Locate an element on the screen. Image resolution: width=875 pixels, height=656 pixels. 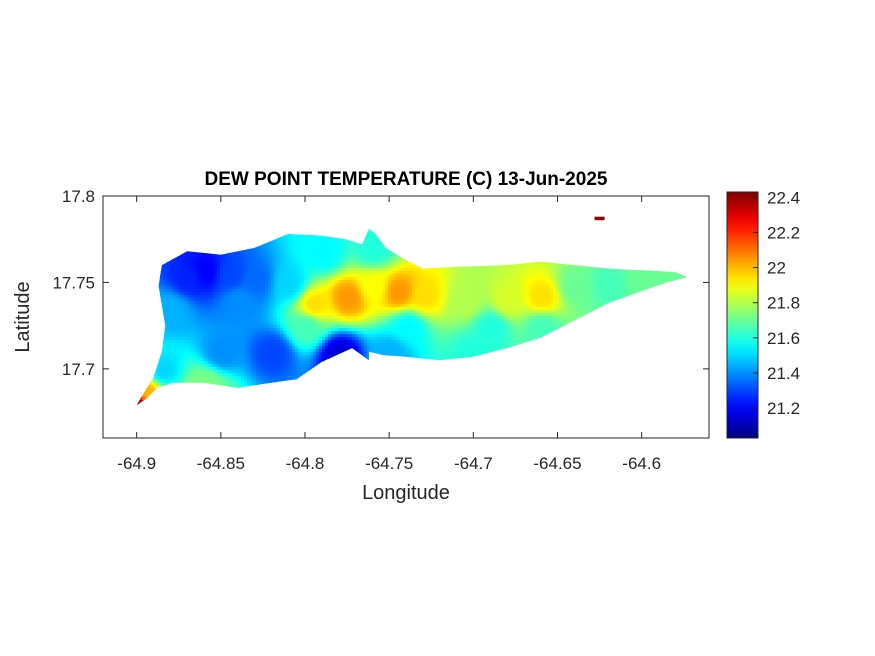
colorbar-tick-label: 21.2 is located at coordinates (783, 408).